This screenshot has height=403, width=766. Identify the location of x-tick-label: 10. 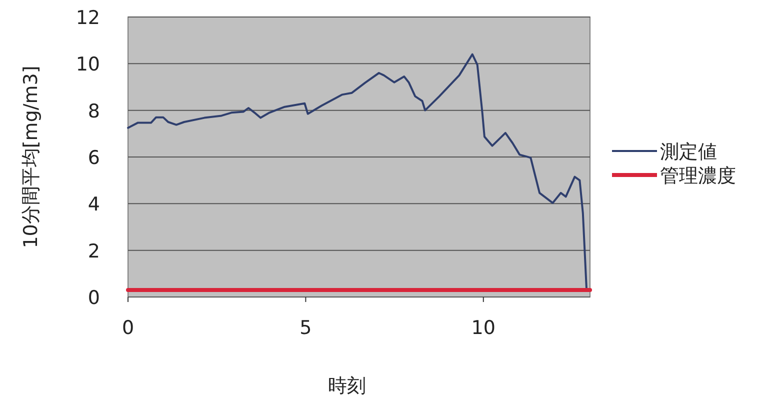
(483, 328).